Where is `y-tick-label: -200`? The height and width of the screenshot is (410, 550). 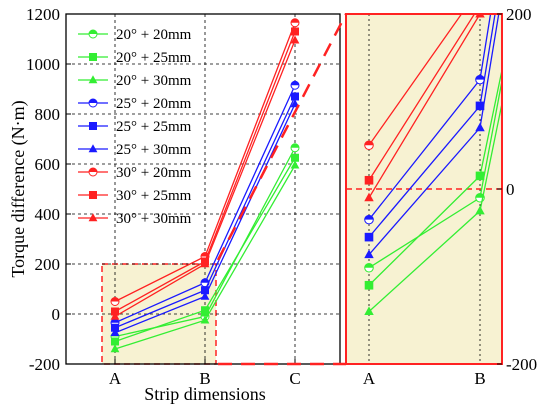 y-tick-label: -200 is located at coordinates (44, 364).